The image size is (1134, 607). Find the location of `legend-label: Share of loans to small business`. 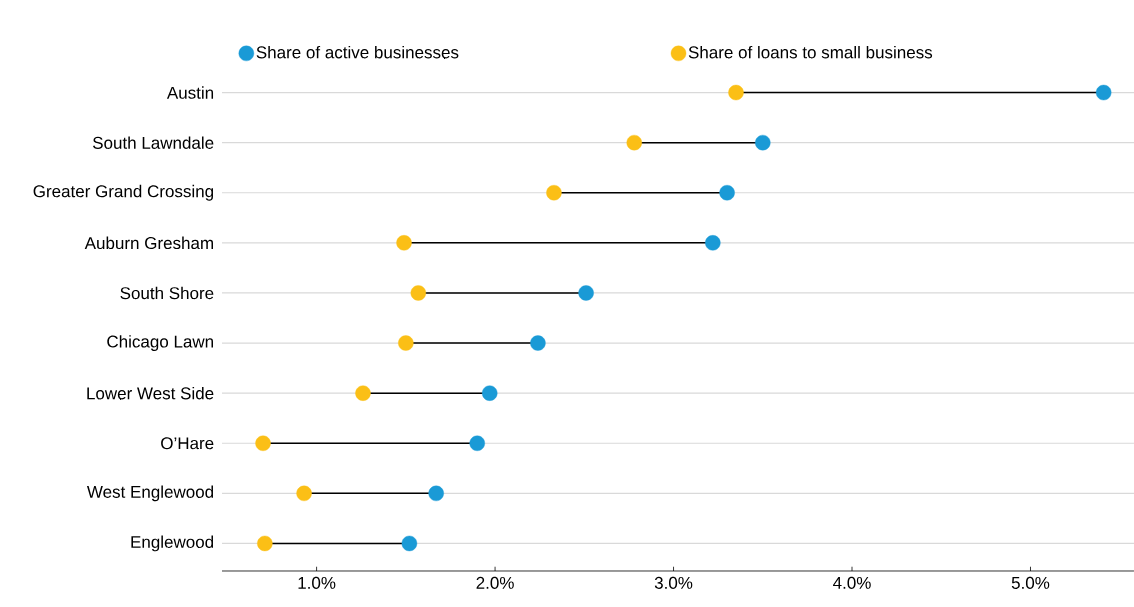

legend-label: Share of loans to small business is located at coordinates (810, 52).